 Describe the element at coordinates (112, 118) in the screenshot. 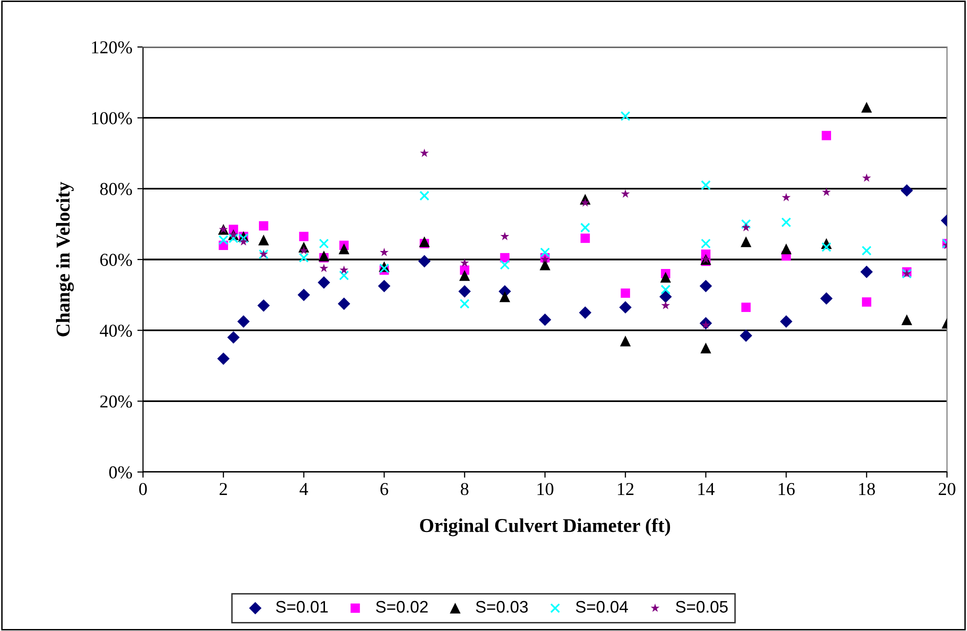

I see `y-tick-label: 100%` at that location.